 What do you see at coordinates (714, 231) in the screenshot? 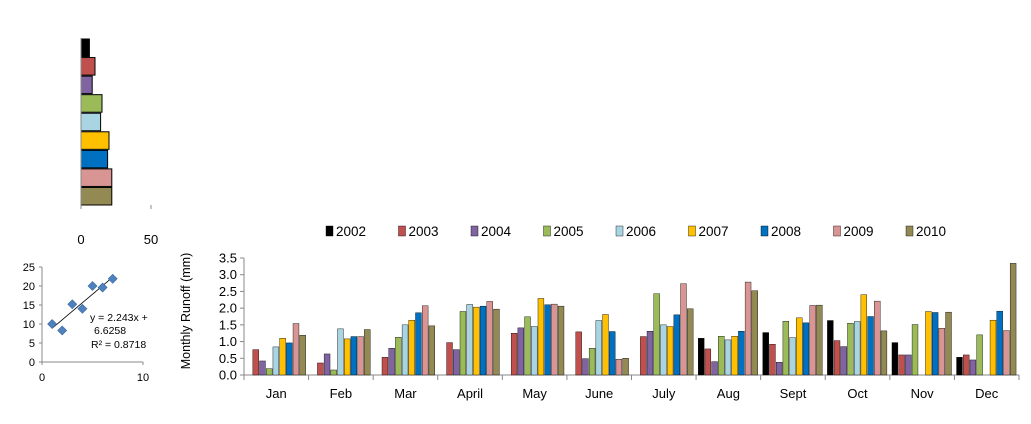
I see `legend-label-2007: 2007` at bounding box center [714, 231].